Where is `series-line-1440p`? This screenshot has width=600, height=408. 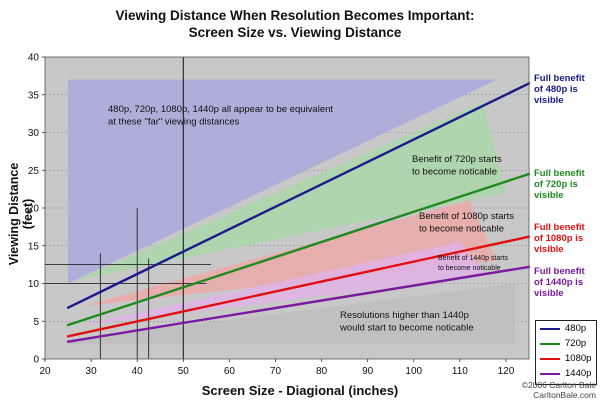
series-line-1440p is located at coordinates (298, 304).